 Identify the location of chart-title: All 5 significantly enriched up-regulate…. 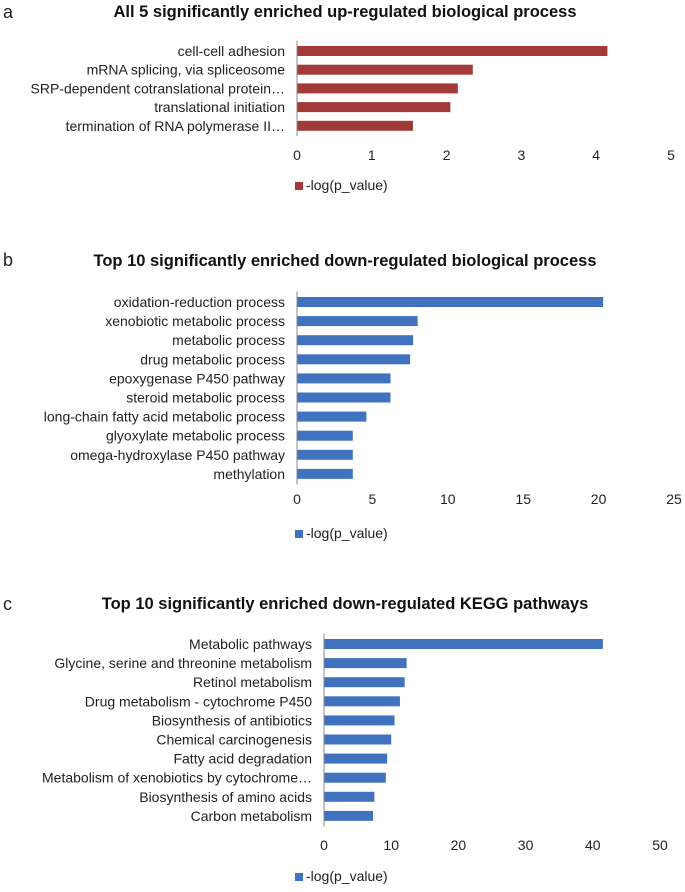
(344, 12).